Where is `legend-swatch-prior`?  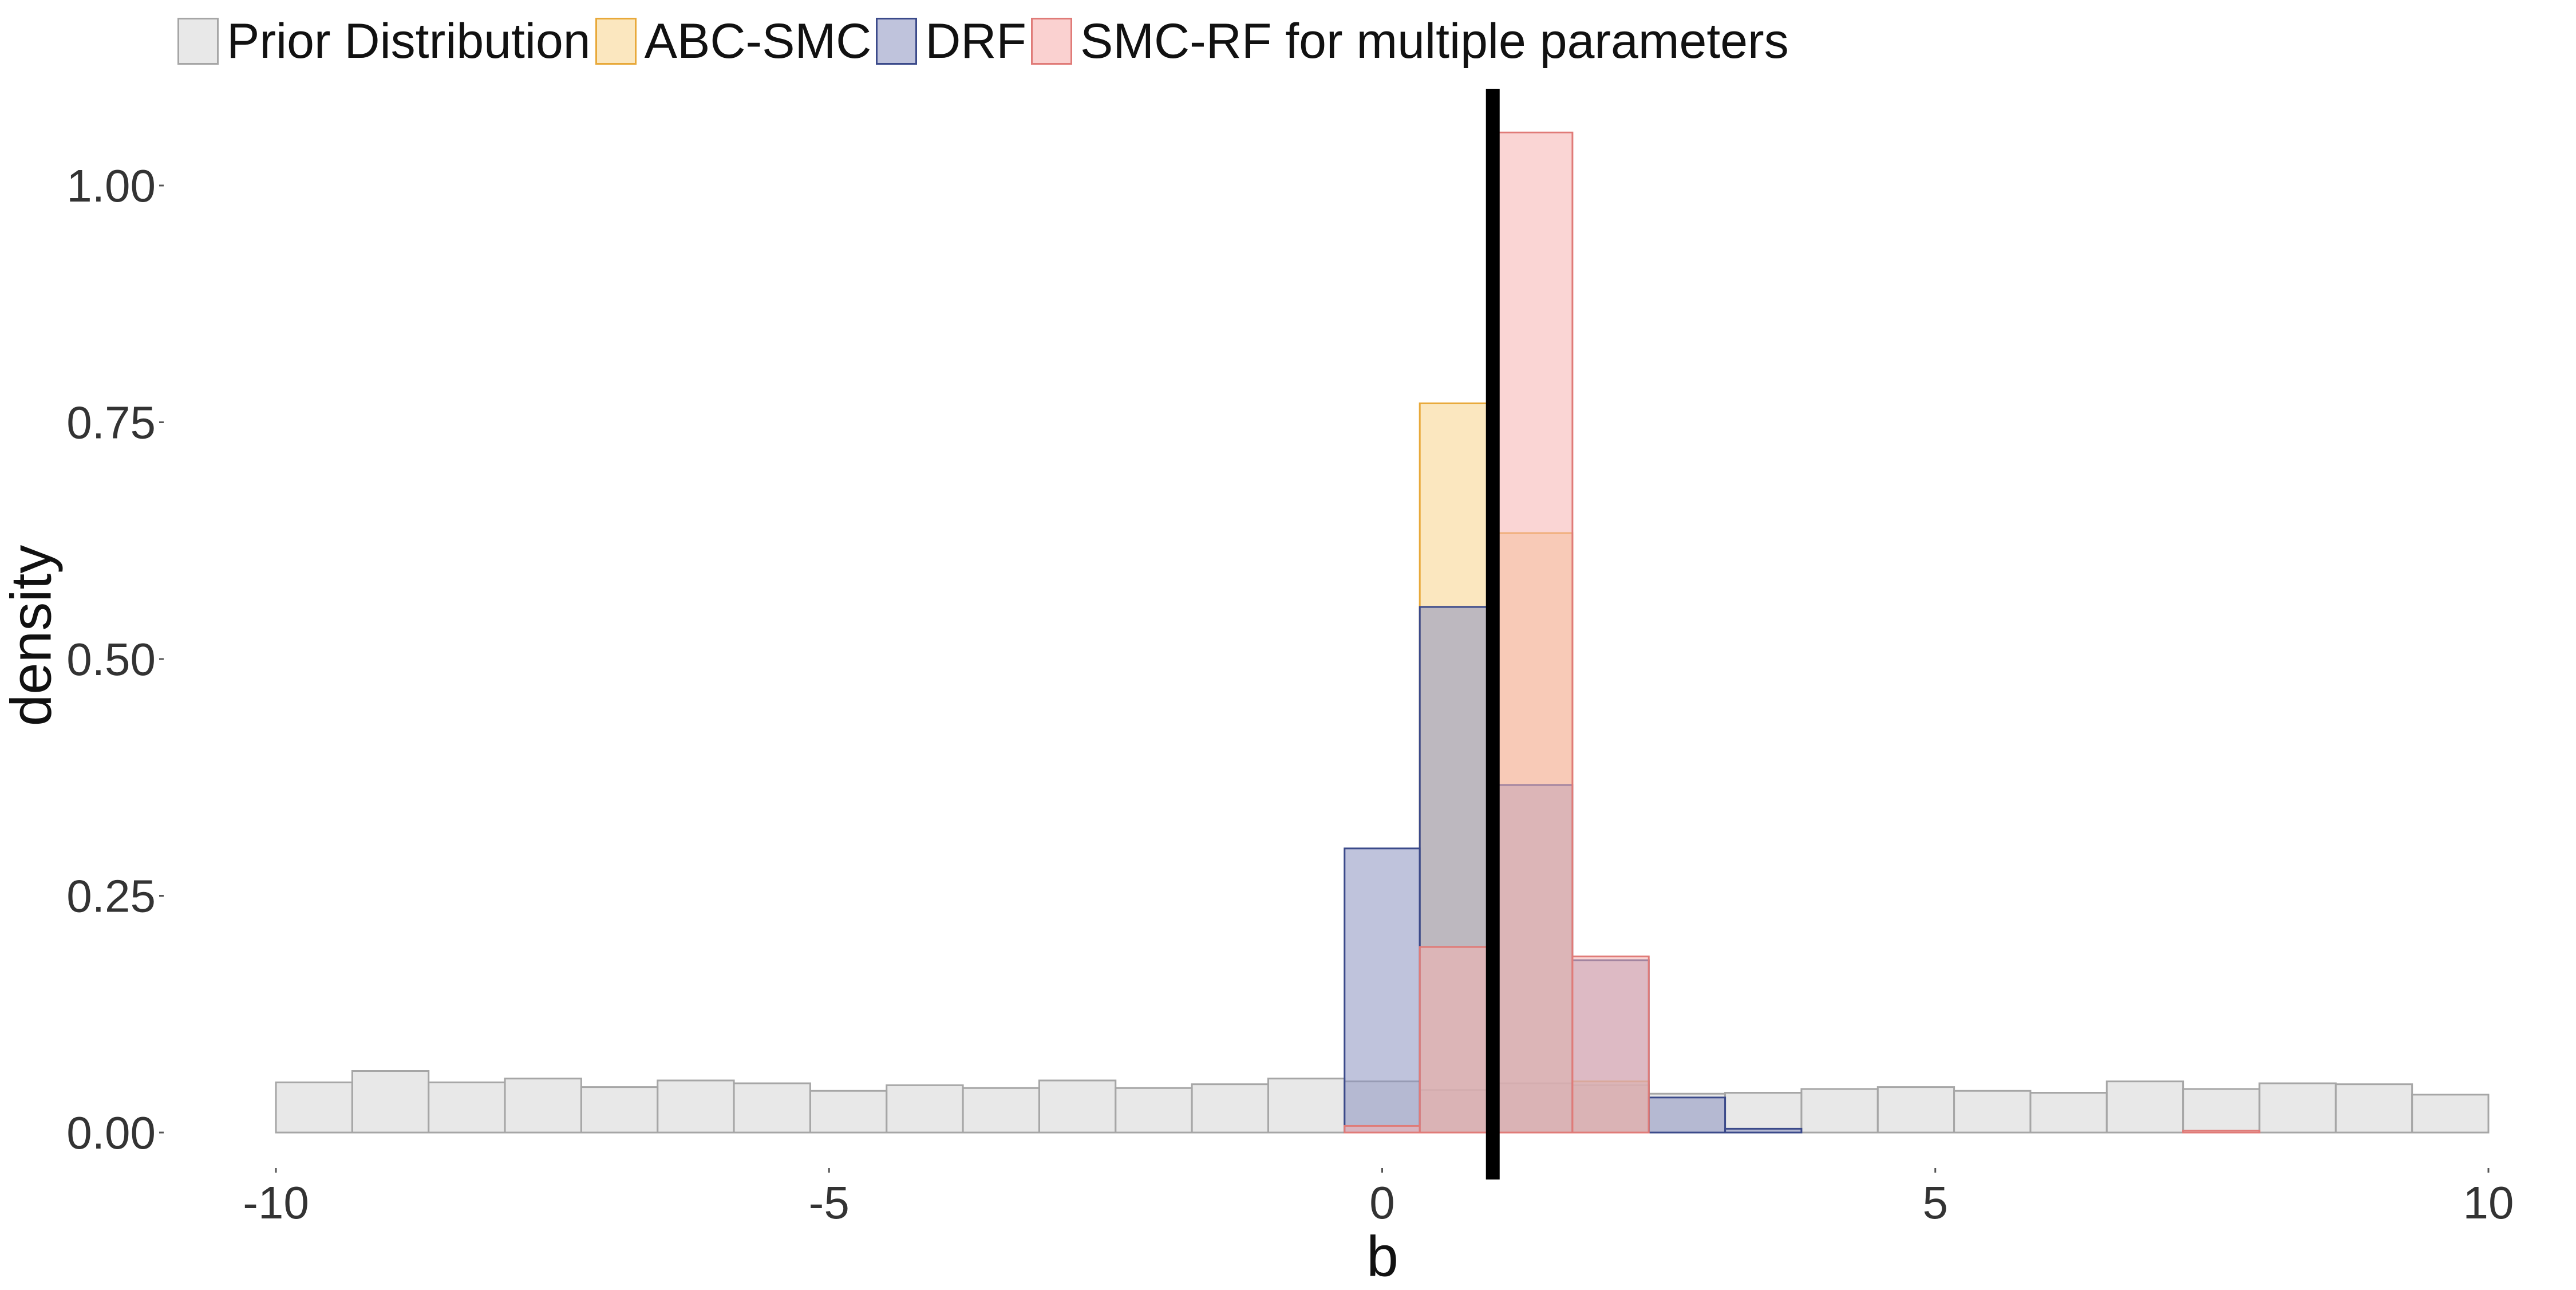 legend-swatch-prior is located at coordinates (198, 41).